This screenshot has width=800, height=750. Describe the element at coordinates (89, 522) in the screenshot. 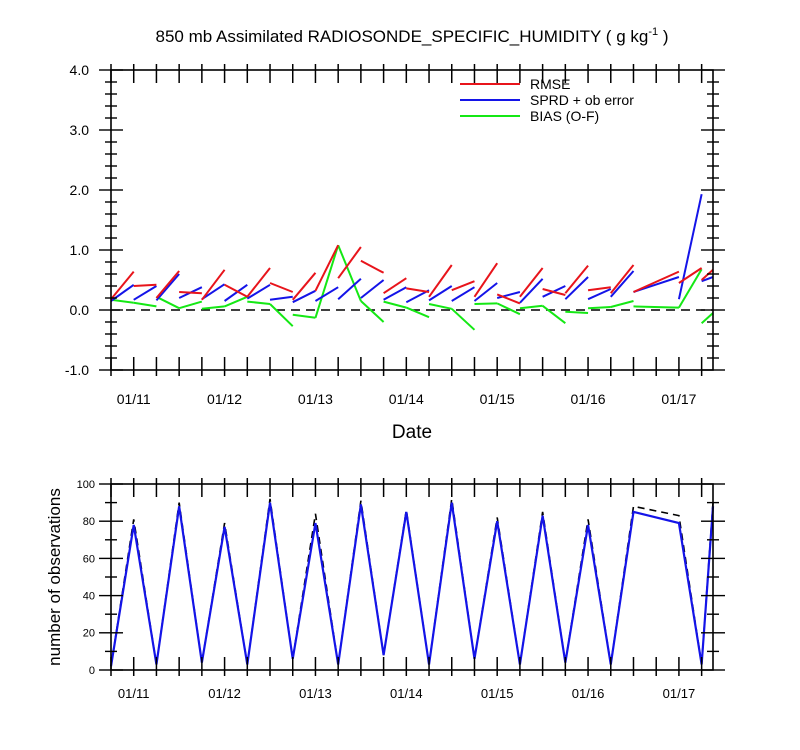

I see `y-tick-label: 80` at that location.